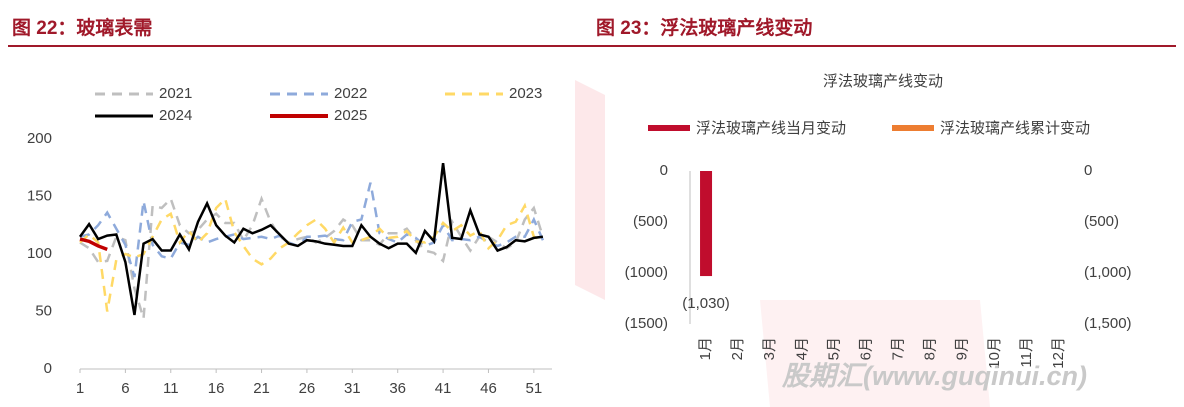  Describe the element at coordinates (125, 388) in the screenshot. I see `x-tick-label: 6` at that location.